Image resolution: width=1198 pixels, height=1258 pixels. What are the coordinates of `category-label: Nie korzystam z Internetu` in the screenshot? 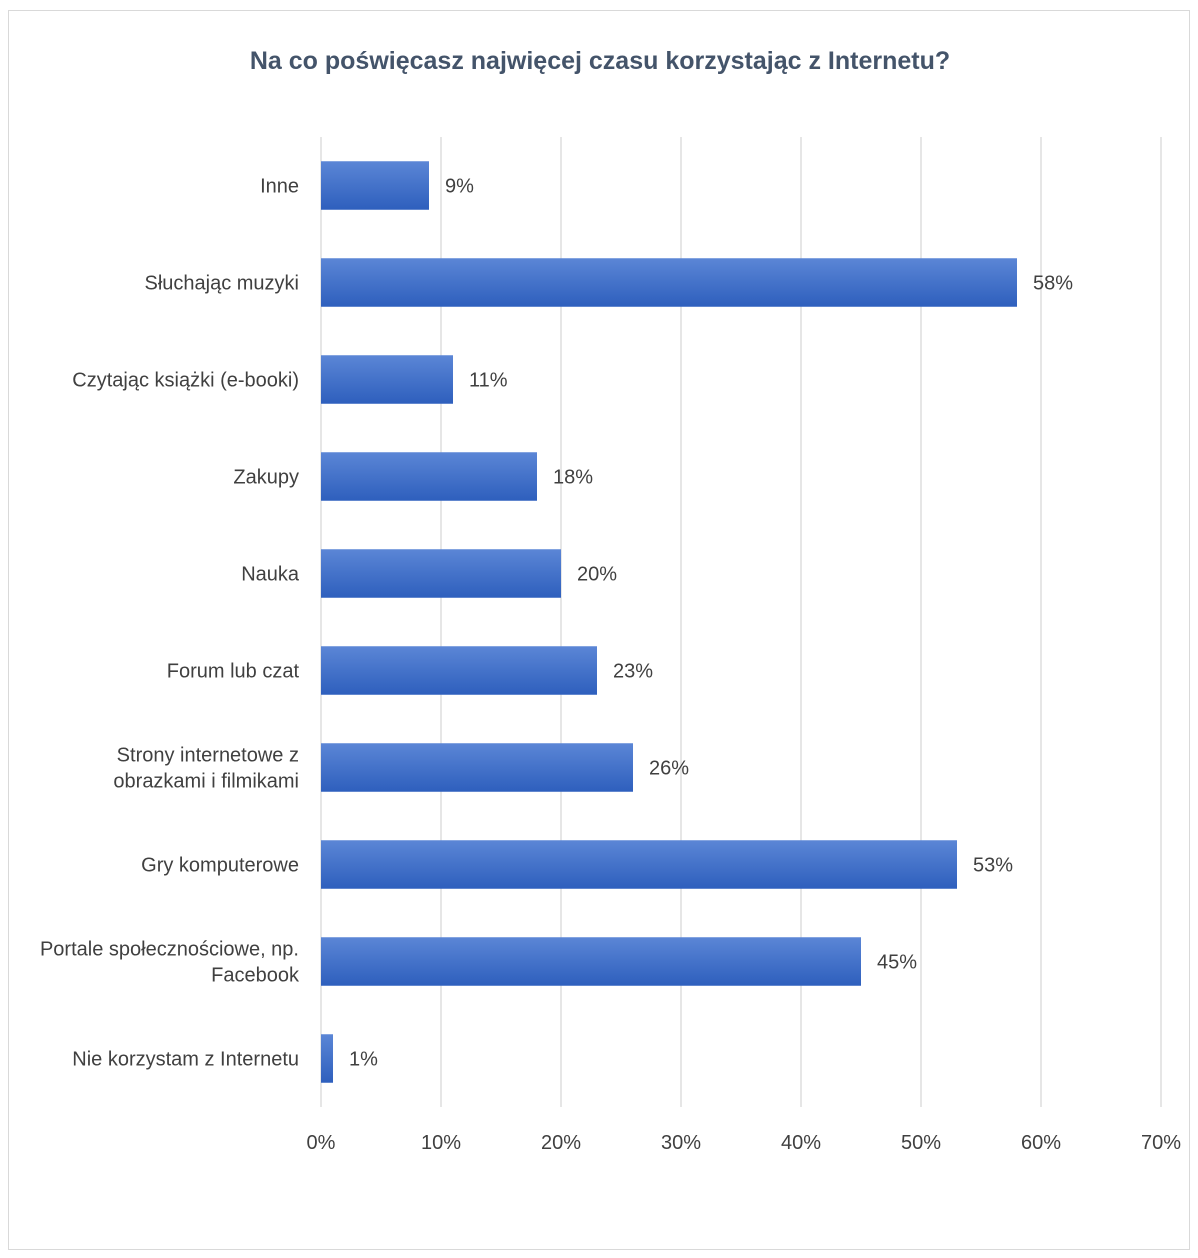 It's located at (185, 1060).